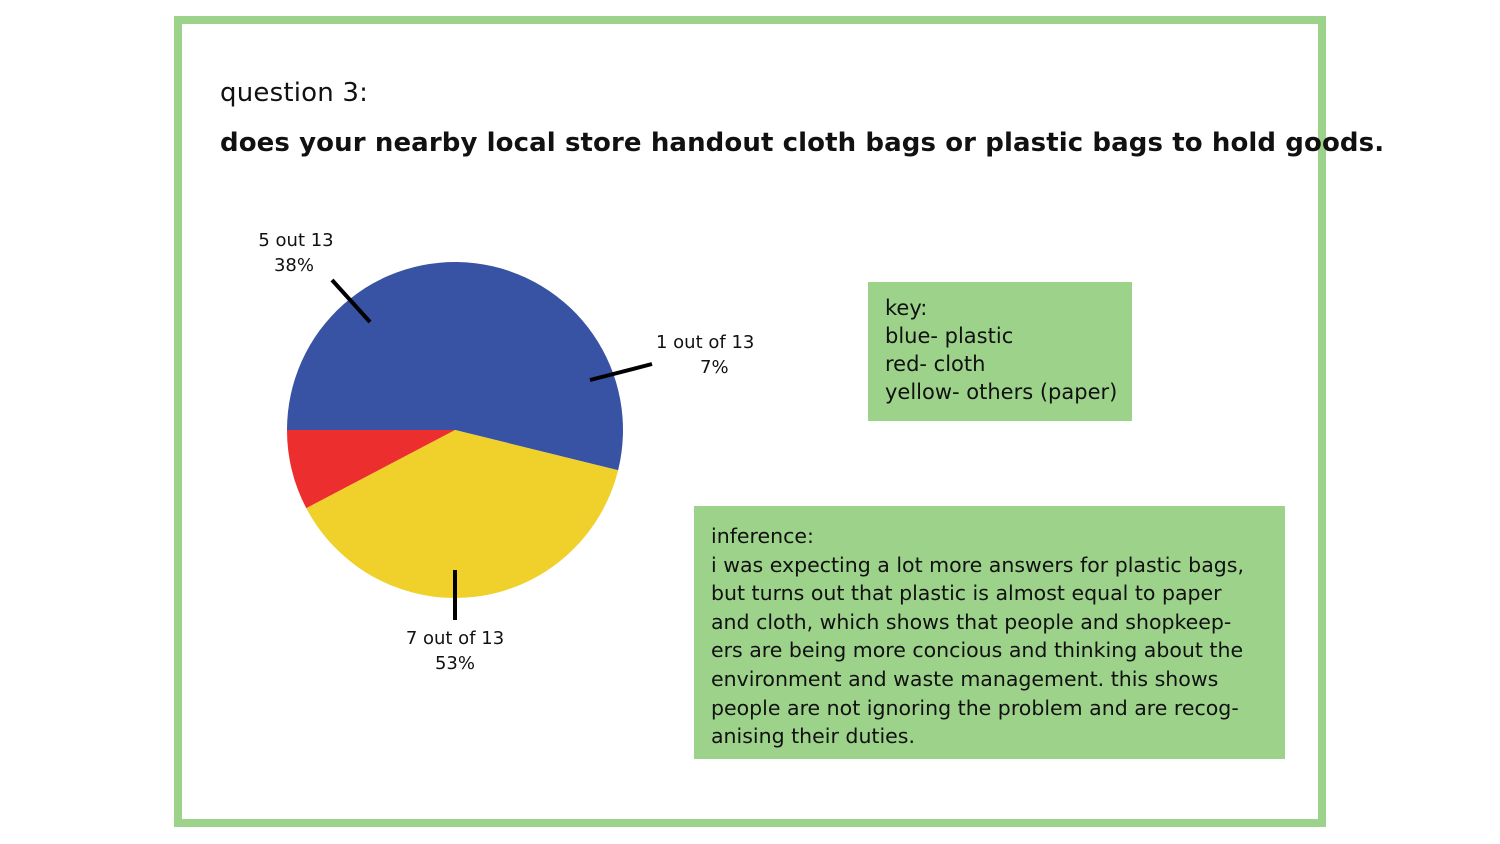 This screenshot has width=1500, height=844. Describe the element at coordinates (906, 308) in the screenshot. I see `key-title: key:` at that location.